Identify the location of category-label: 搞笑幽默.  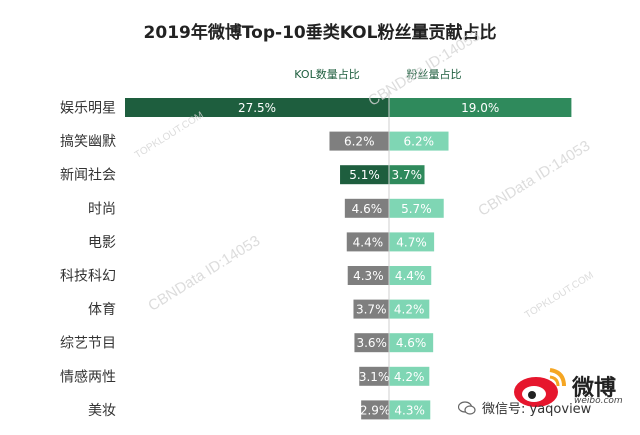
(88, 142).